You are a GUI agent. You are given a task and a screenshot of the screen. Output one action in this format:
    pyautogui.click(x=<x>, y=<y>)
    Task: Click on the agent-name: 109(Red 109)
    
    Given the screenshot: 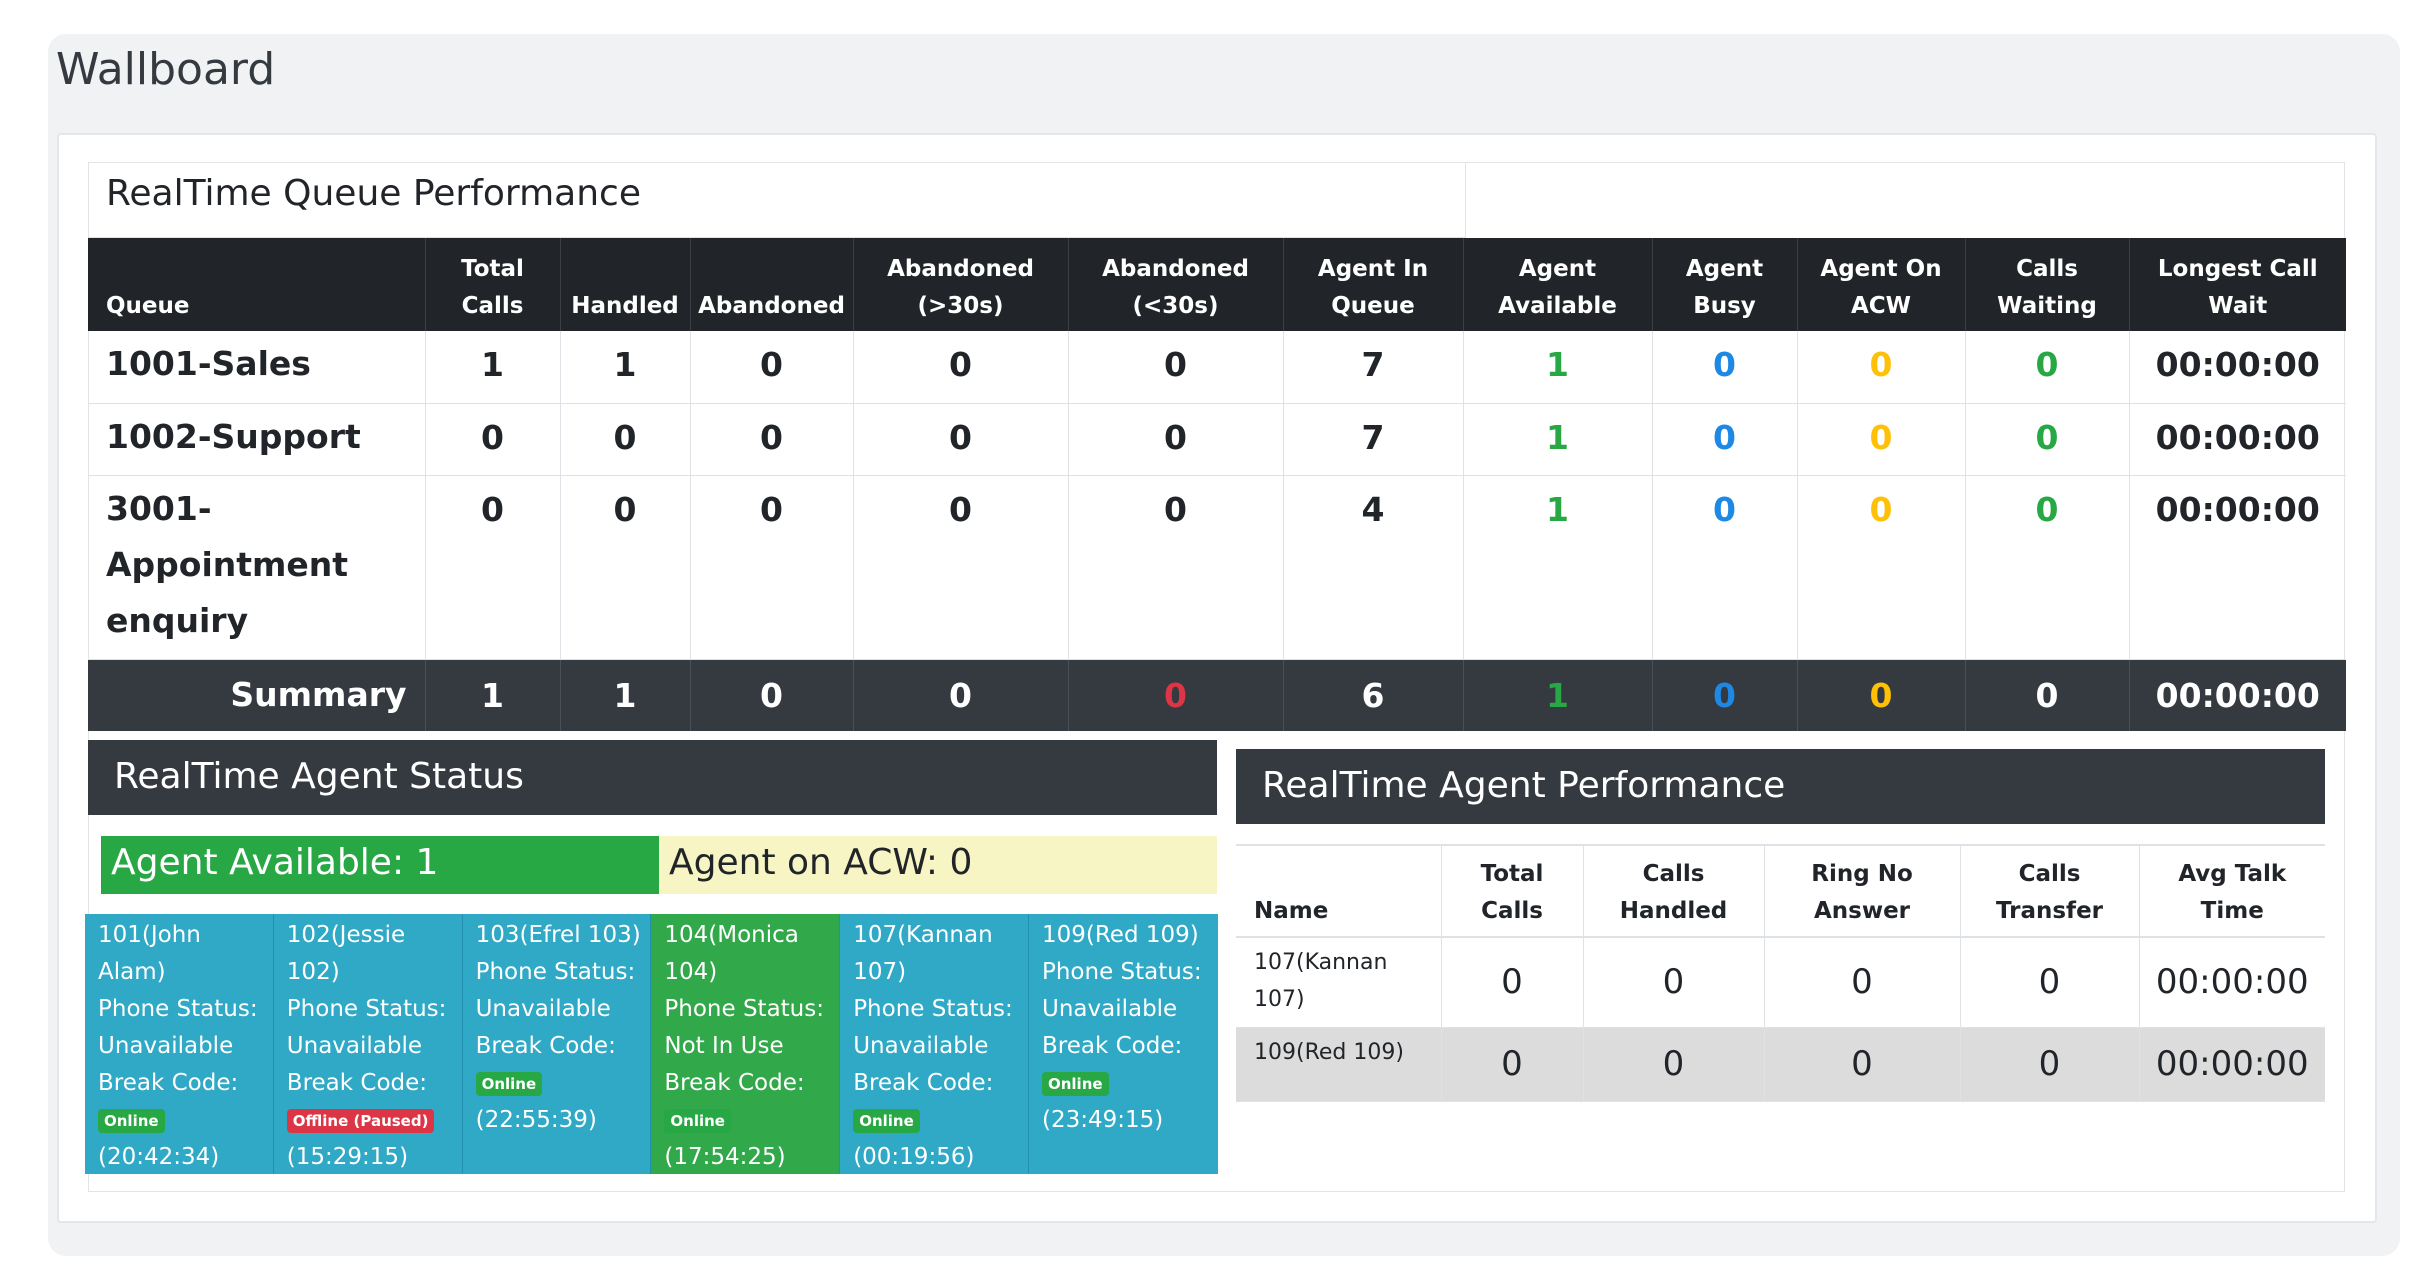 What is the action you would take?
    pyautogui.click(x=1120, y=935)
    